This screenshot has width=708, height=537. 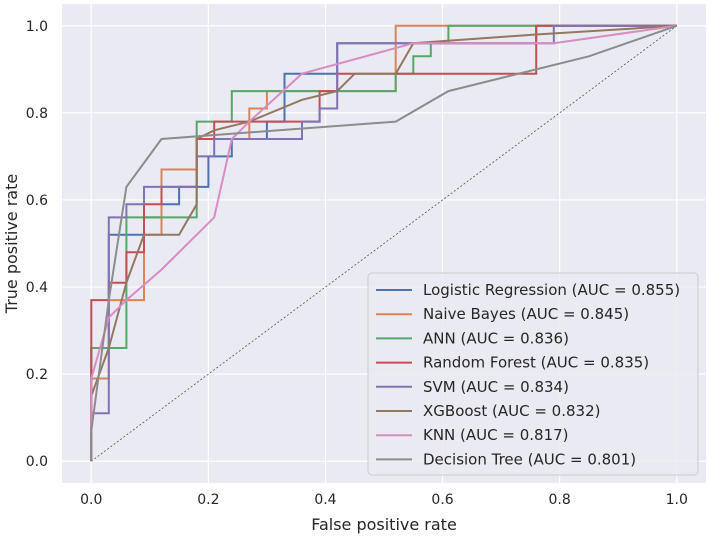 I want to click on y-tick-label: 0.0, so click(x=37, y=462).